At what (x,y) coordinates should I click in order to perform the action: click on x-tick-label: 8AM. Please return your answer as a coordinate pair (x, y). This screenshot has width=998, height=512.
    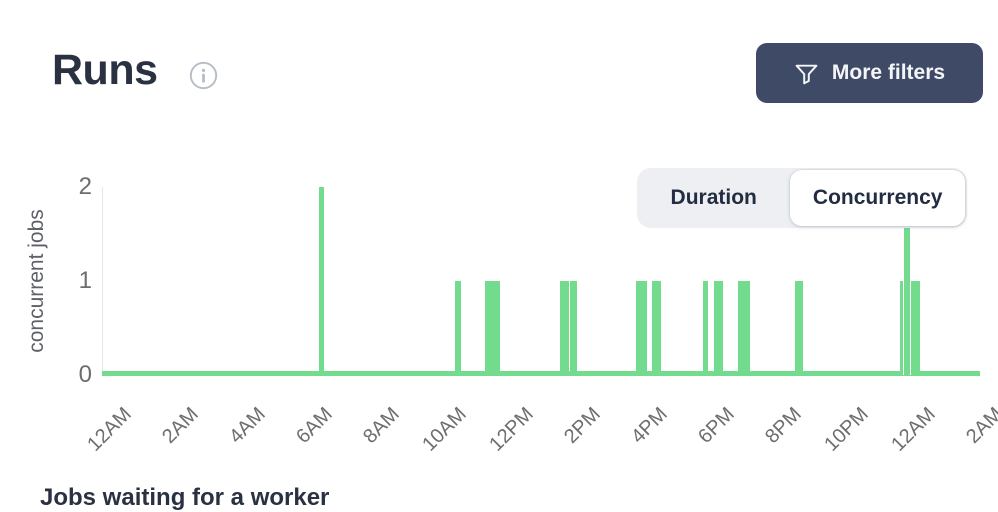
    Looking at the image, I should click on (381, 425).